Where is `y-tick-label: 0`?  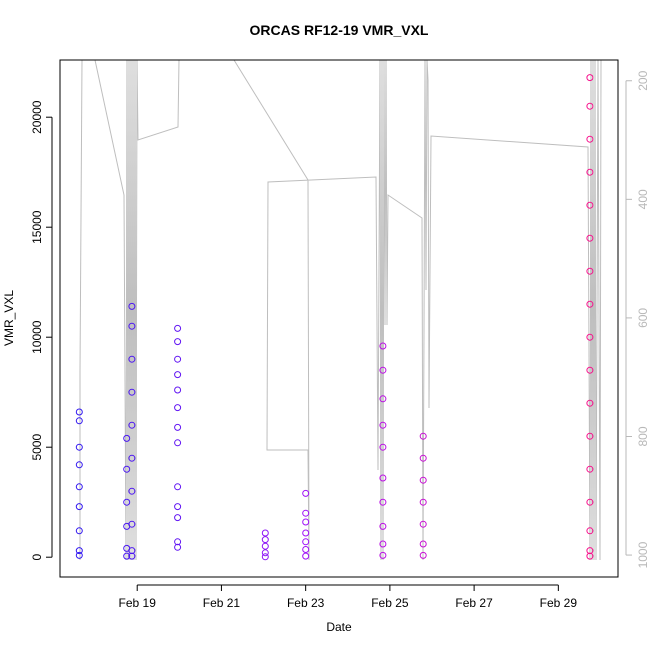
y-tick-label: 0 is located at coordinates (37, 557).